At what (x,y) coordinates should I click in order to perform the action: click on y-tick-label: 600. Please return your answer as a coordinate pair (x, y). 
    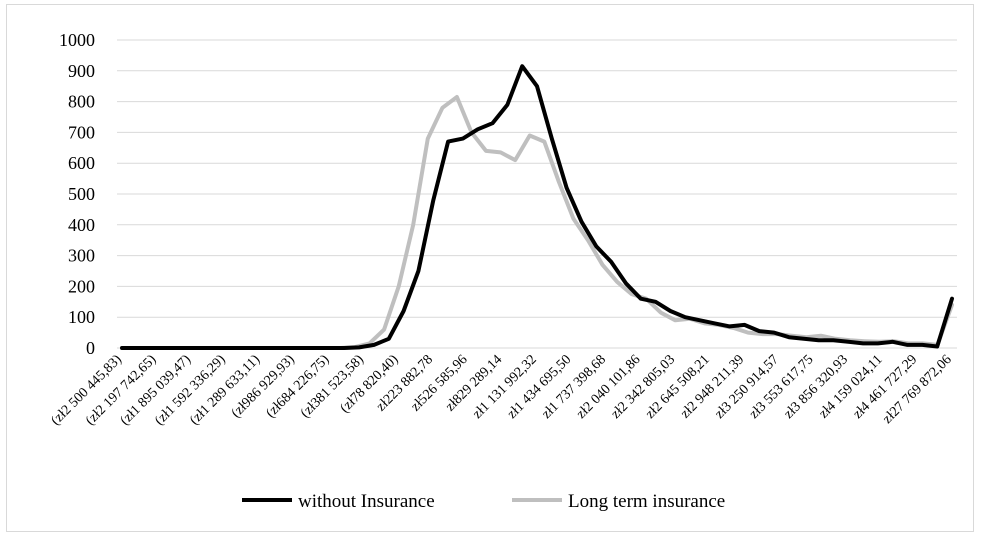
    Looking at the image, I should click on (81, 163).